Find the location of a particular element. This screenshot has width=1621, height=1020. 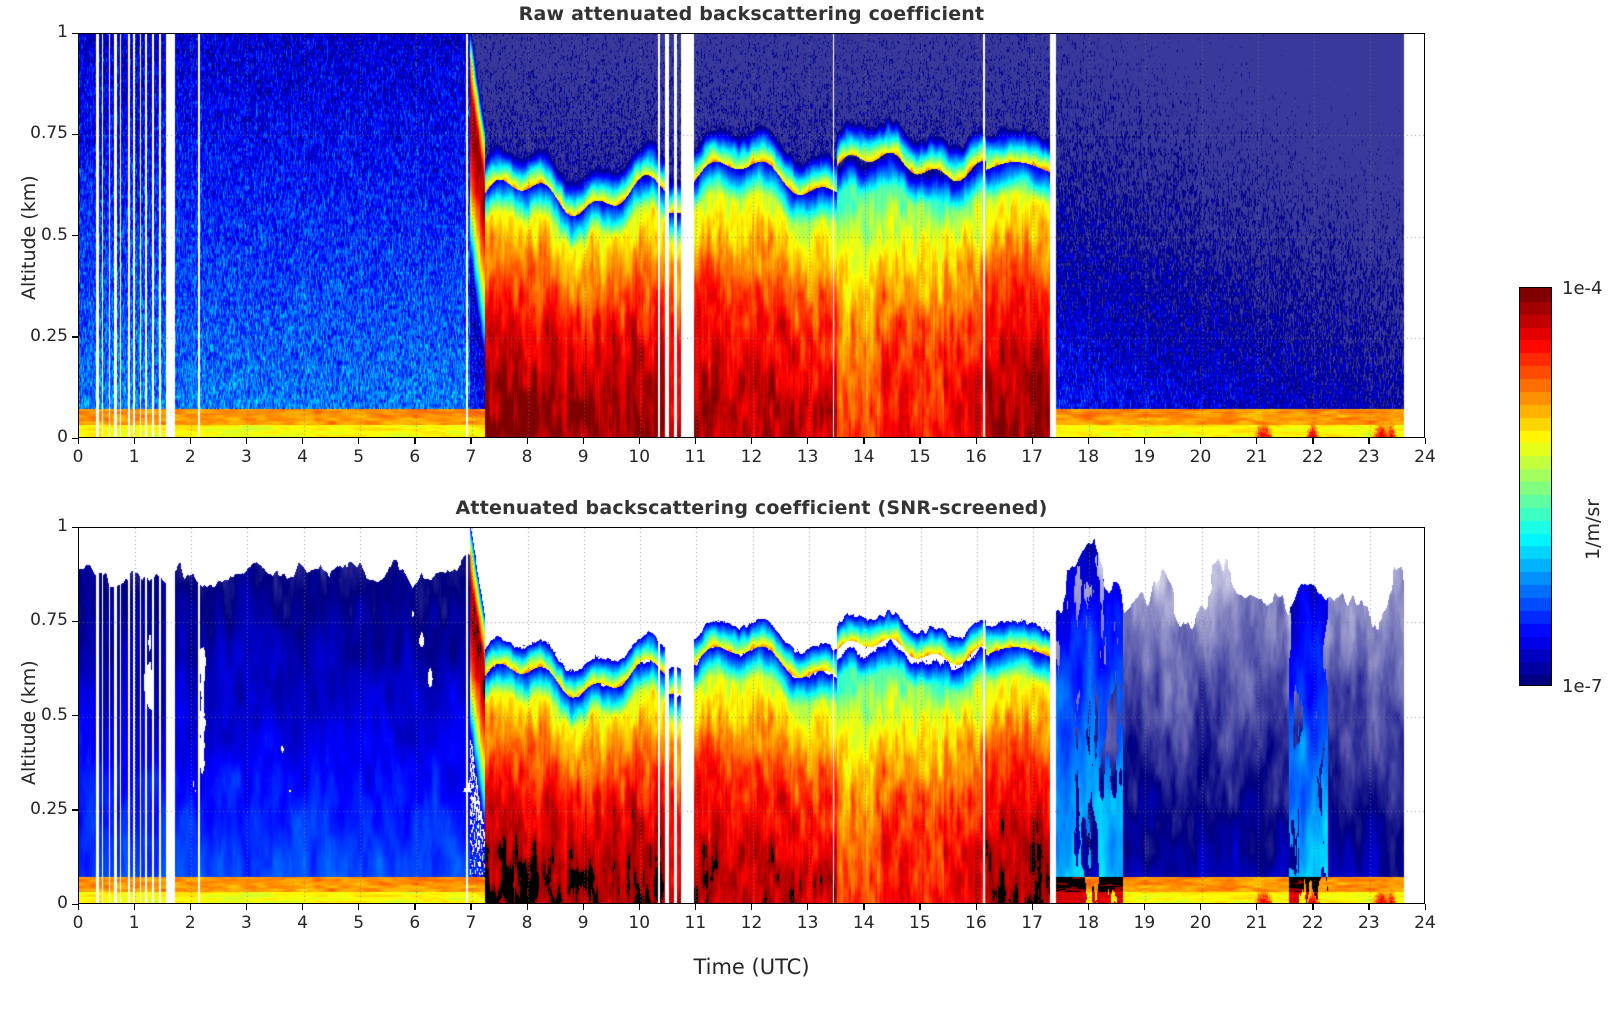

y-tick-label-raw: 0.5 is located at coordinates (54, 234).